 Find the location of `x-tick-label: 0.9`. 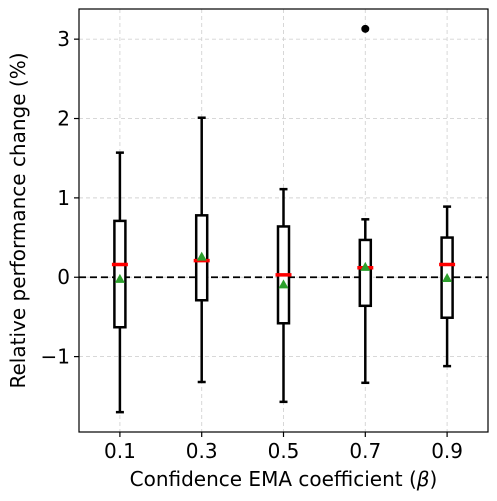

x-tick-label: 0.9 is located at coordinates (447, 451).